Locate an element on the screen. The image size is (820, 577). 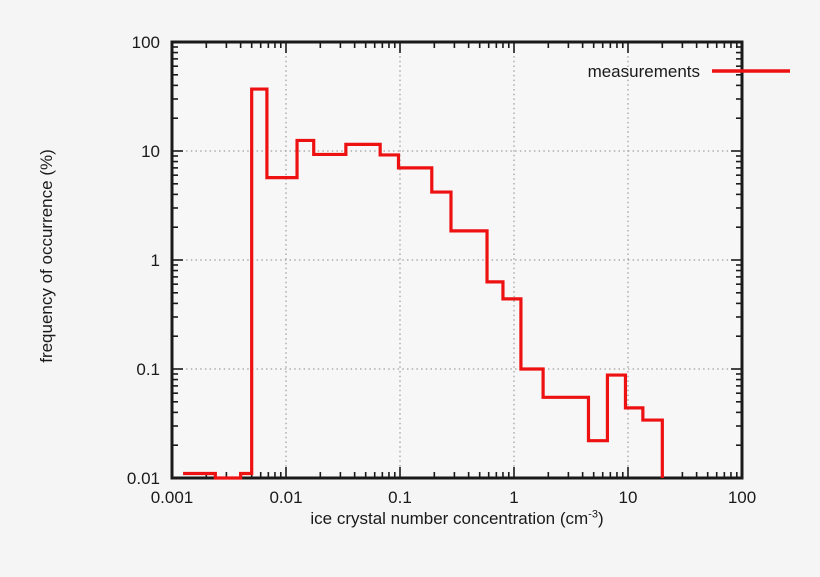
x-tick-label: 0.001 is located at coordinates (172, 497).